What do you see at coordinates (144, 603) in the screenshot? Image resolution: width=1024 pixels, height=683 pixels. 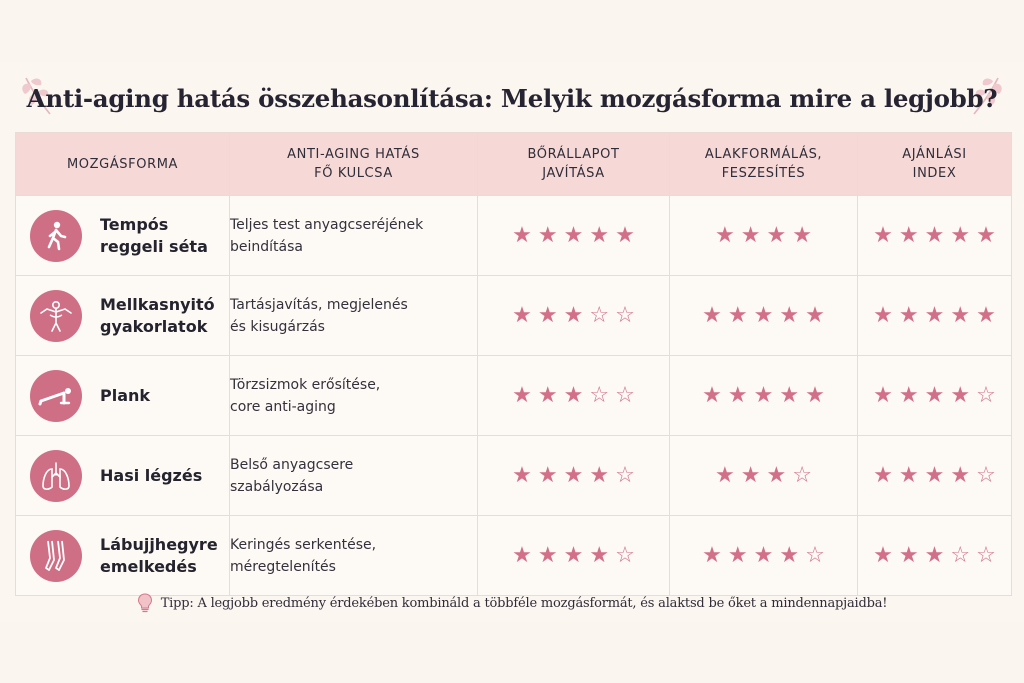 I see `lightbulb-icon` at bounding box center [144, 603].